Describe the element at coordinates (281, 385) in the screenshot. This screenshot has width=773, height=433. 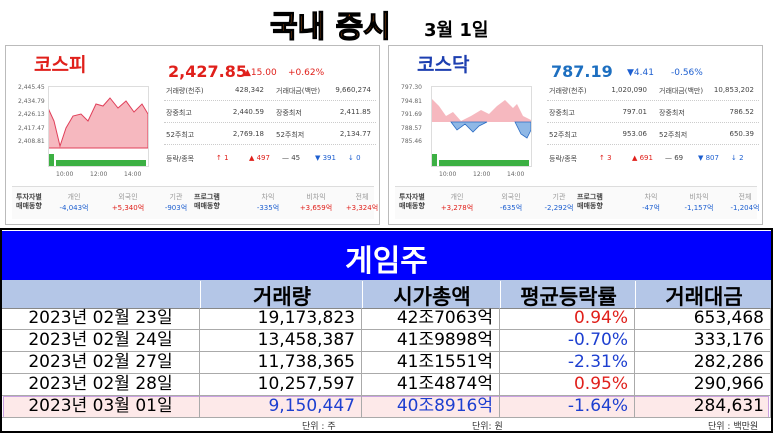
I see `table-cell: 10,257,597` at that location.